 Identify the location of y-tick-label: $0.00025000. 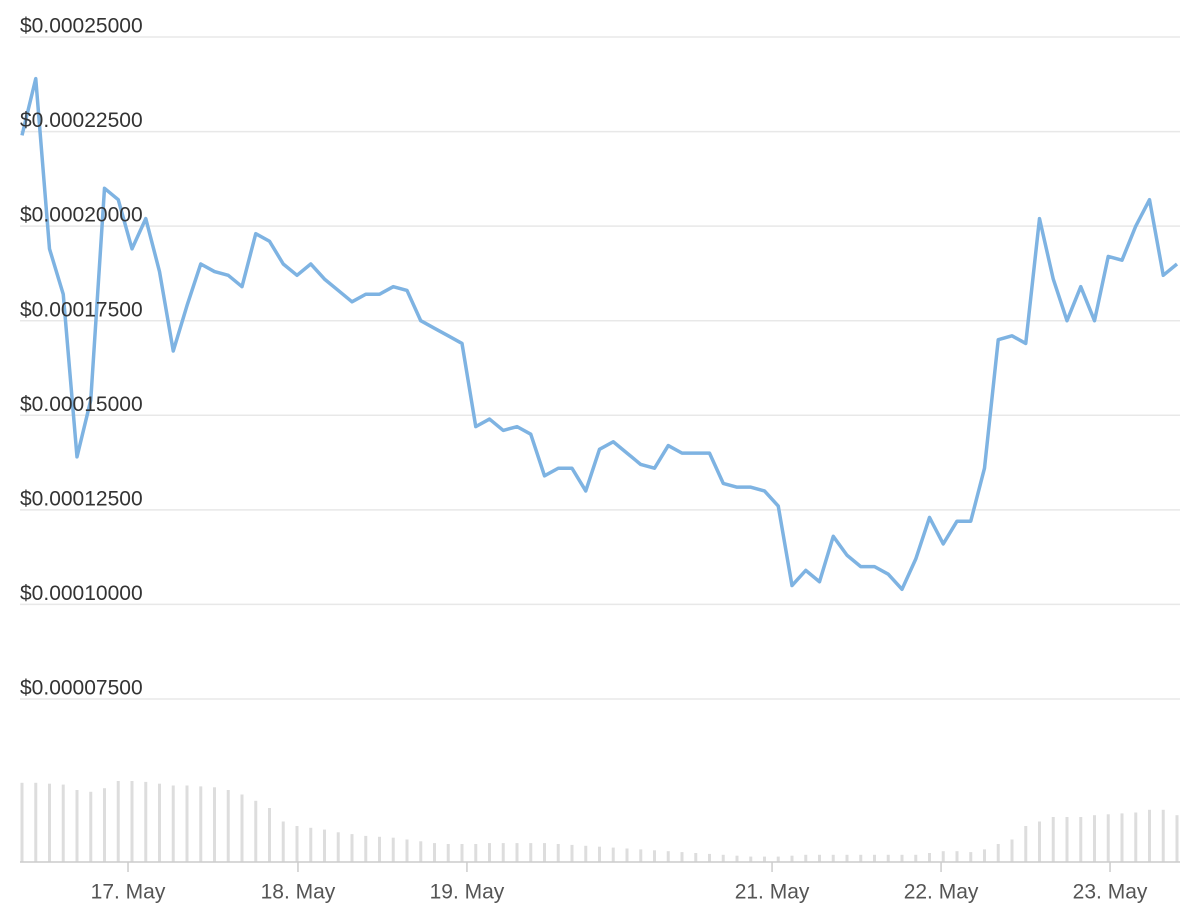
(81, 26).